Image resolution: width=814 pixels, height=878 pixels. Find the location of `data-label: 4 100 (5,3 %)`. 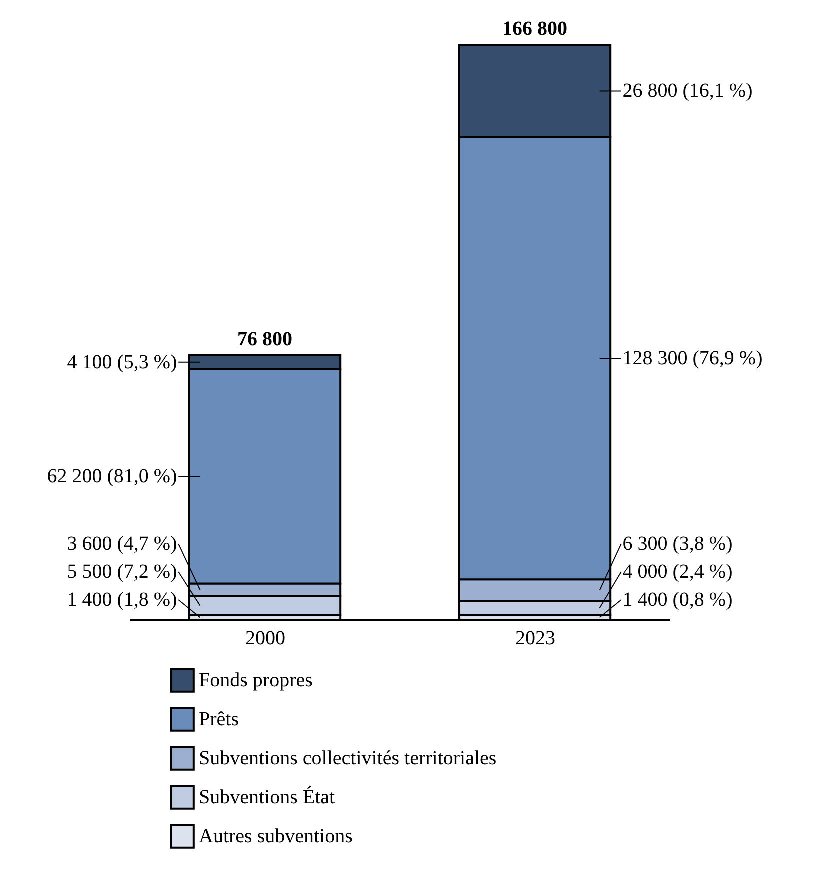

data-label: 4 100 (5,3 %) is located at coordinates (122, 362).